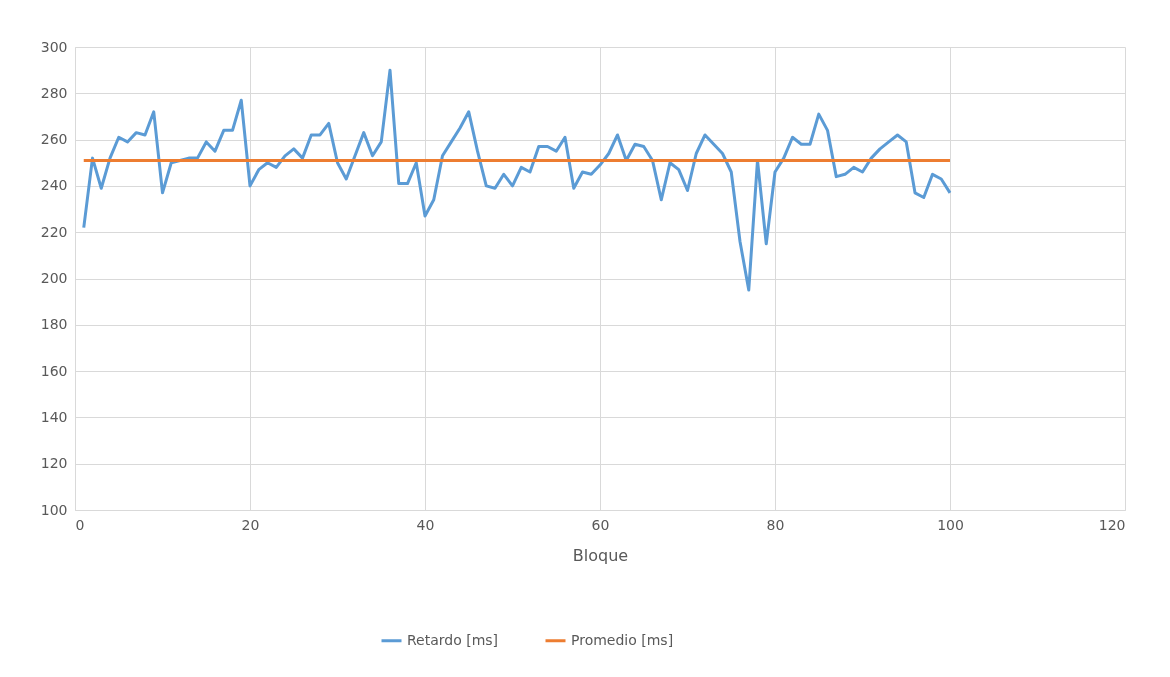 The width and height of the screenshot is (1170, 677). I want to click on y-tick-label: 140, so click(54, 416).